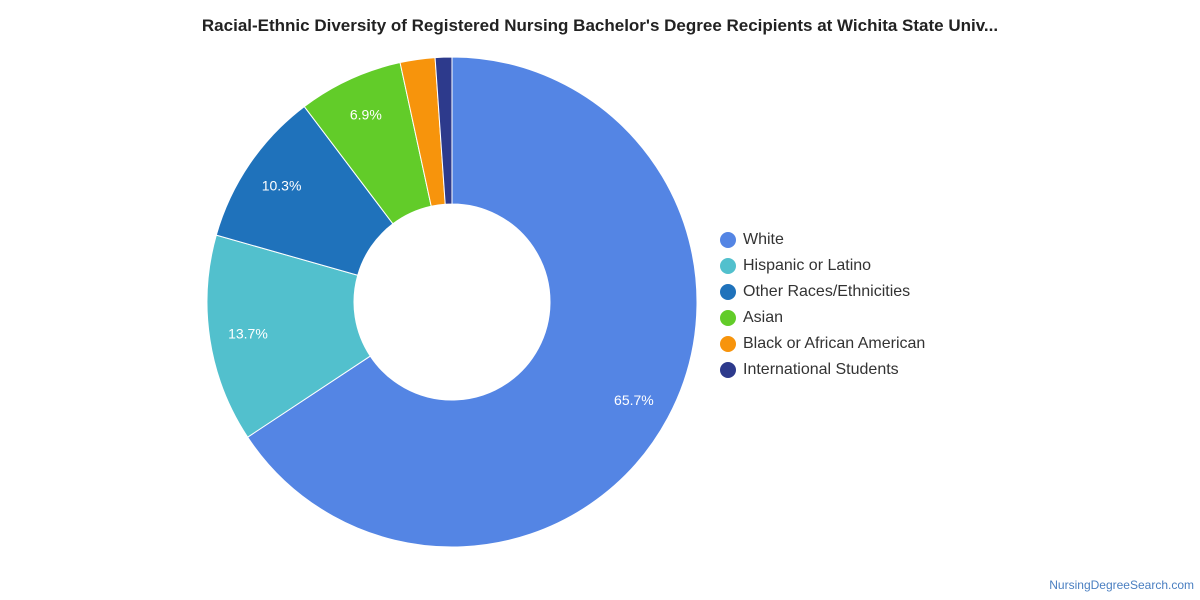 The width and height of the screenshot is (1200, 600). I want to click on legend-item: Asian, so click(822, 318).